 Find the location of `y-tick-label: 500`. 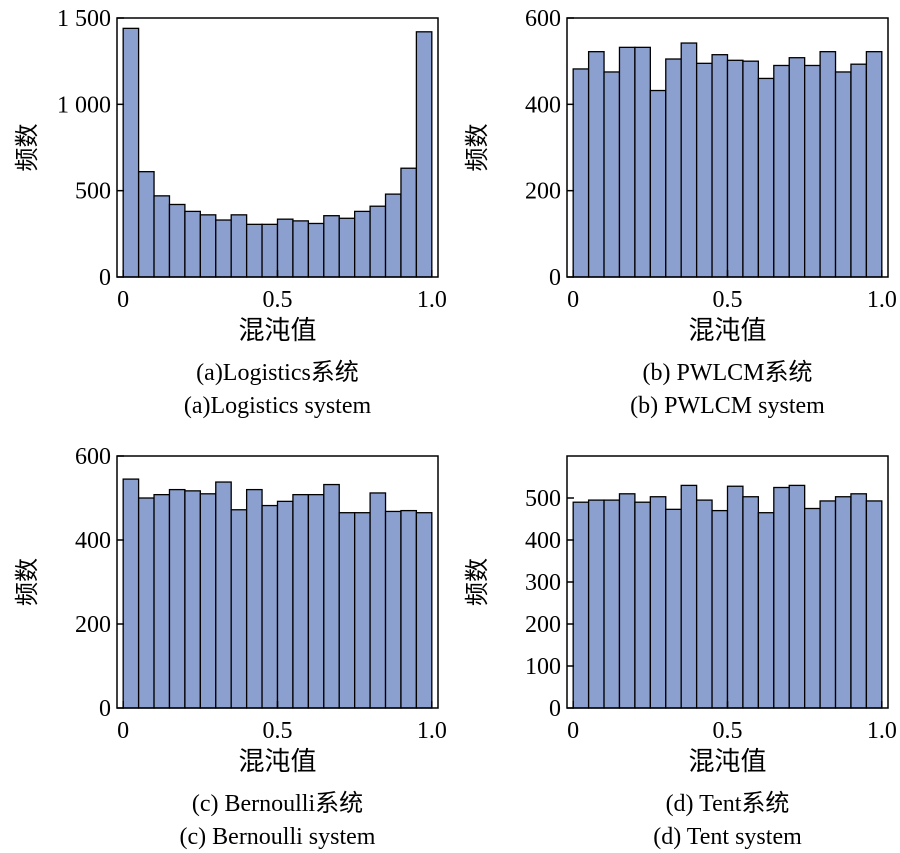

y-tick-label: 500 is located at coordinates (93, 192).